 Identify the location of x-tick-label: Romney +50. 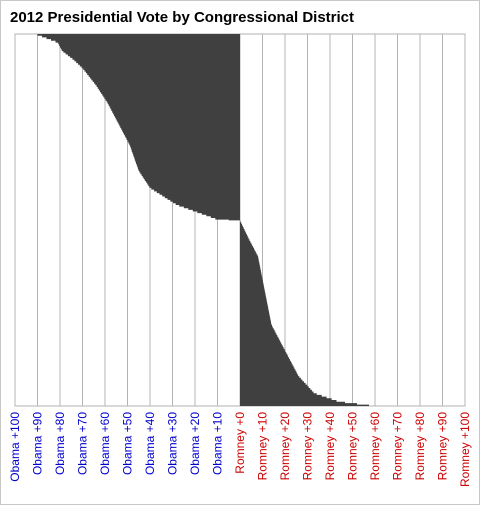
(353, 446).